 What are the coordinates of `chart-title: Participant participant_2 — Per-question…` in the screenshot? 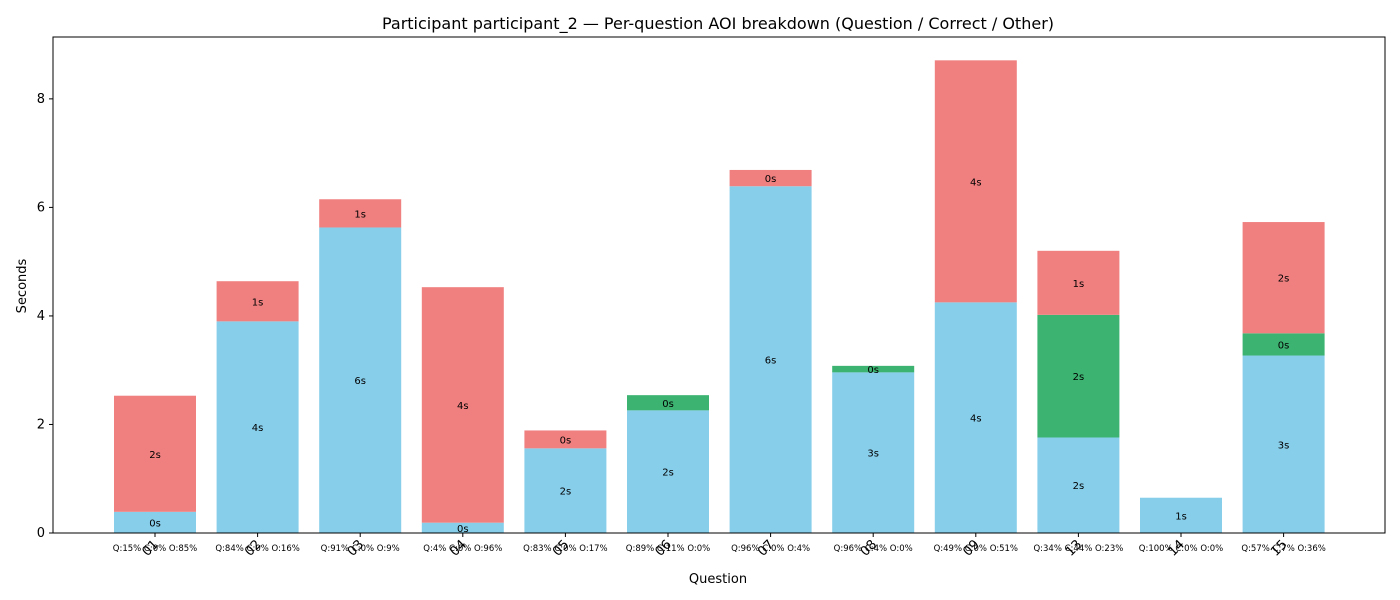 It's located at (718, 24).